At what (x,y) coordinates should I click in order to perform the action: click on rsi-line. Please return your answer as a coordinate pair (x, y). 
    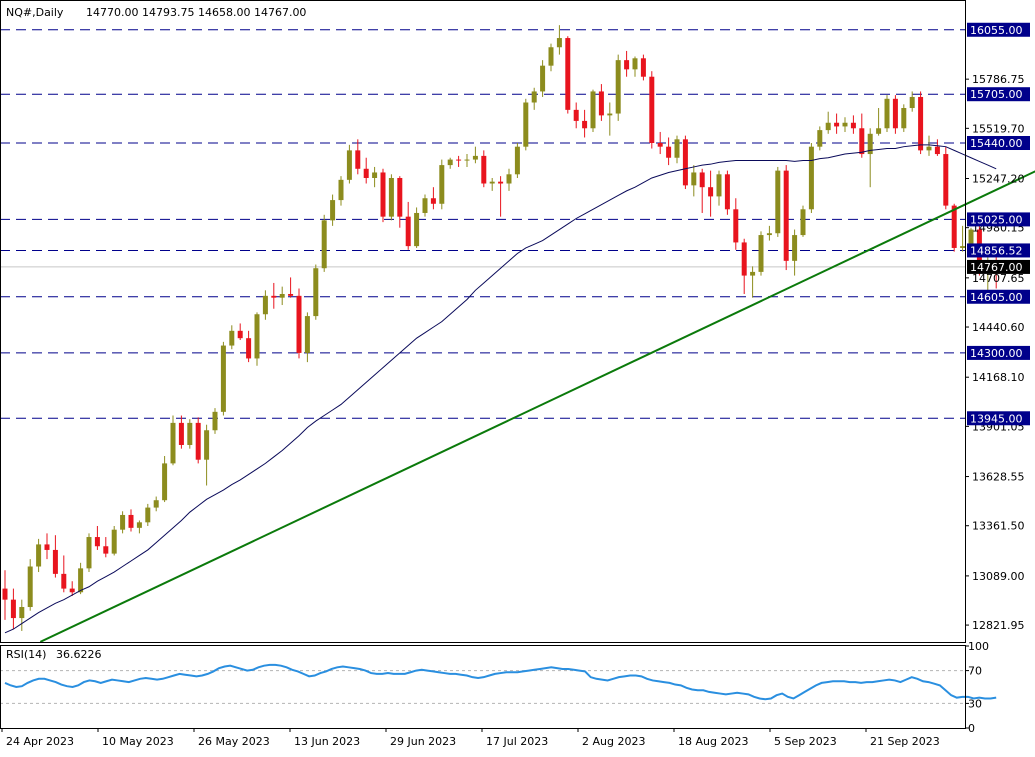
    Looking at the image, I should click on (500, 682).